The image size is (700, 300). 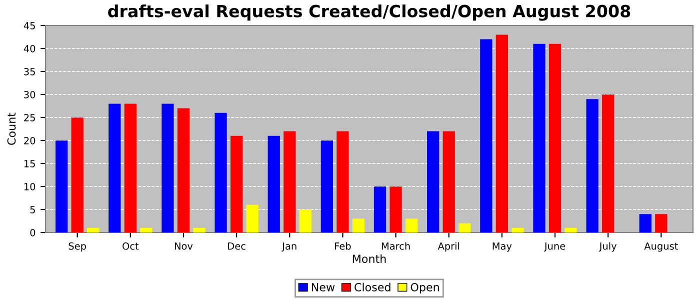 What do you see at coordinates (289, 247) in the screenshot?
I see `x-tick-label: Jan` at bounding box center [289, 247].